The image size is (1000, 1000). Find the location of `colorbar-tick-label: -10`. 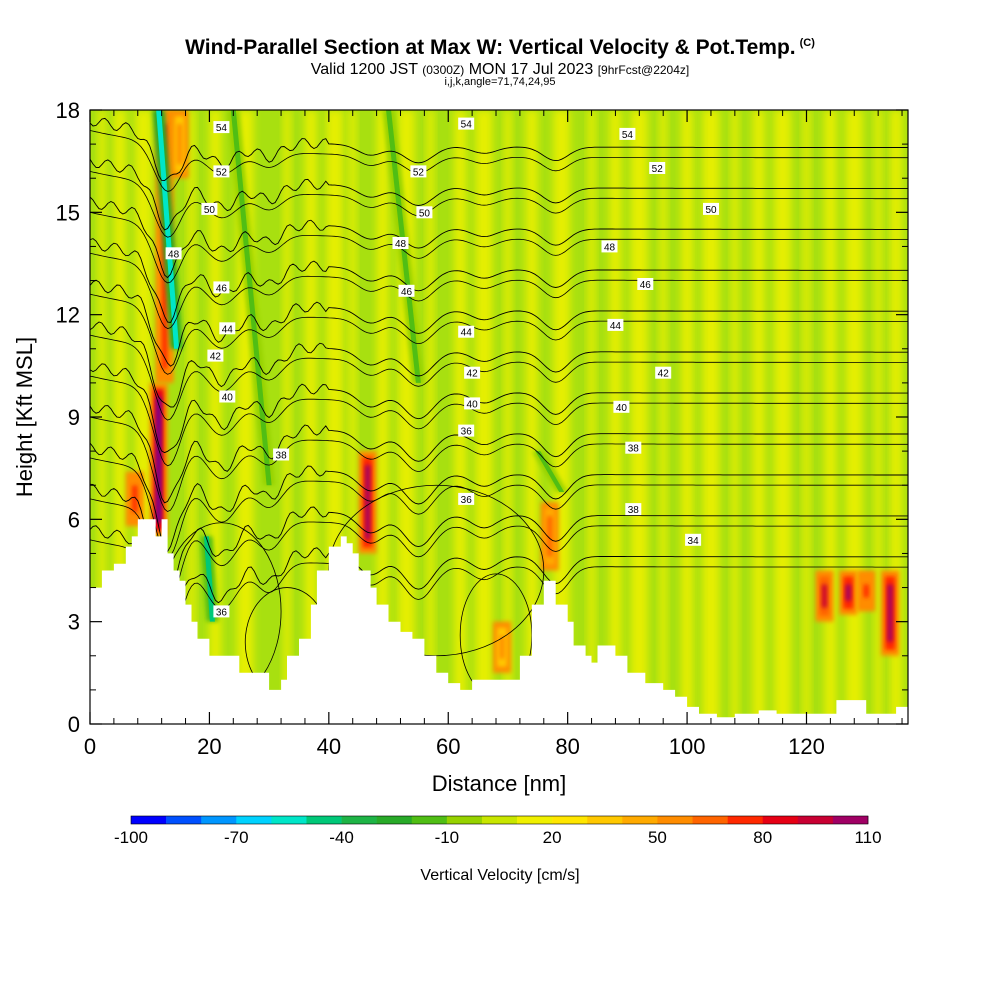

colorbar-tick-label: -10 is located at coordinates (447, 837).